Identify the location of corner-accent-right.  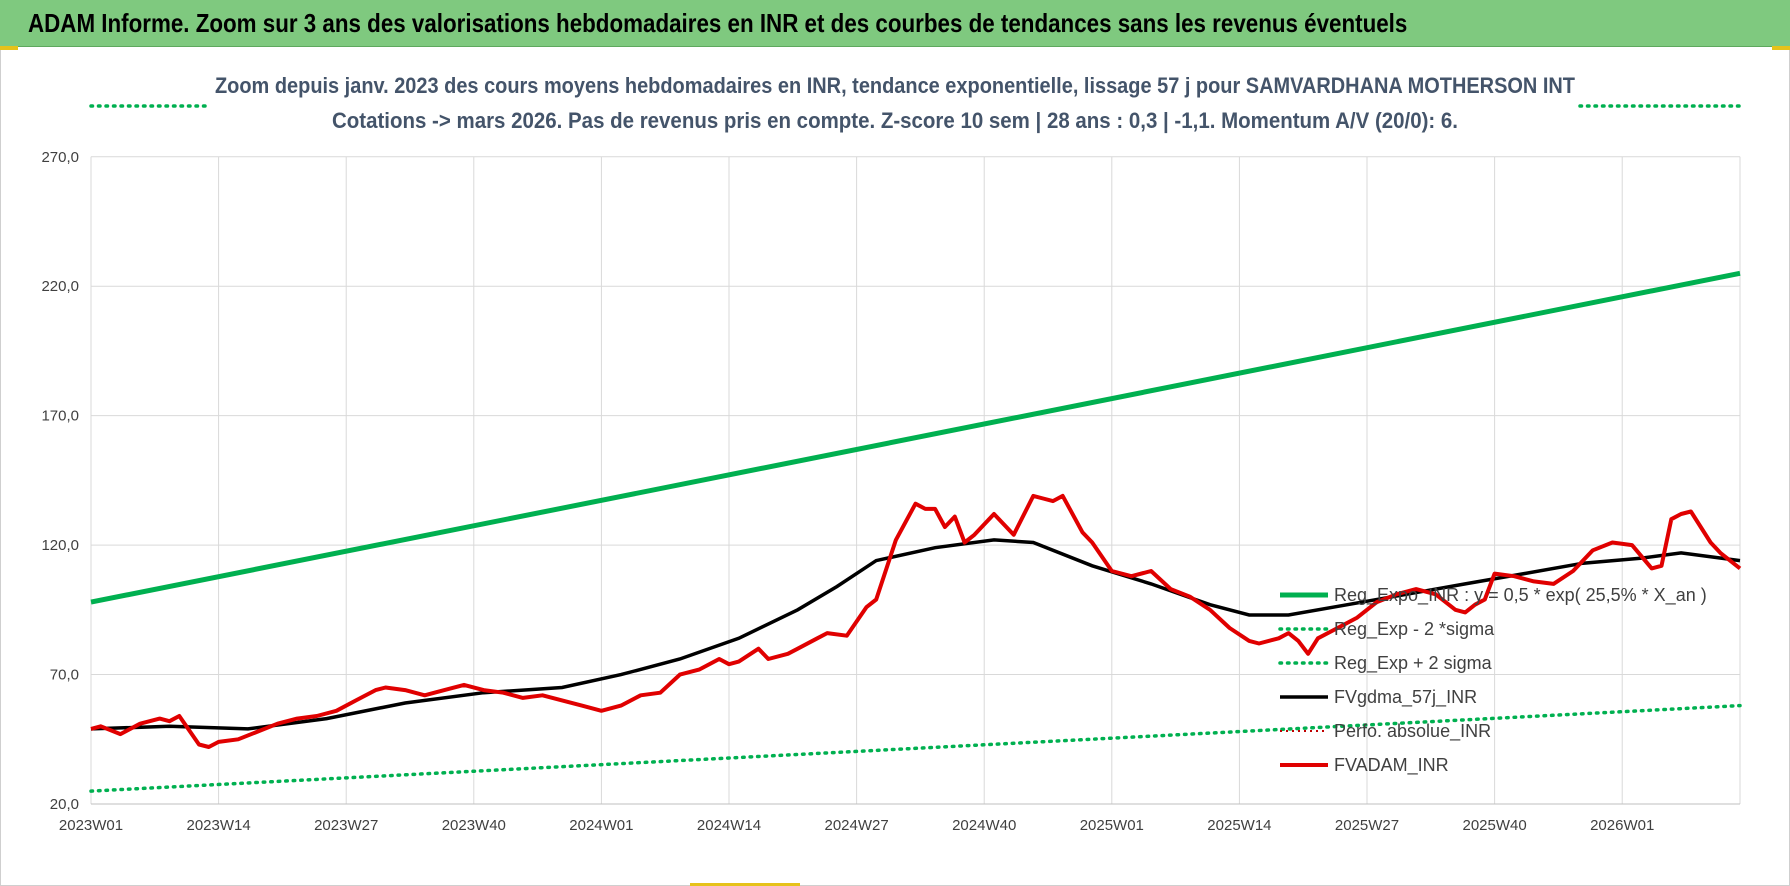
(1781, 48).